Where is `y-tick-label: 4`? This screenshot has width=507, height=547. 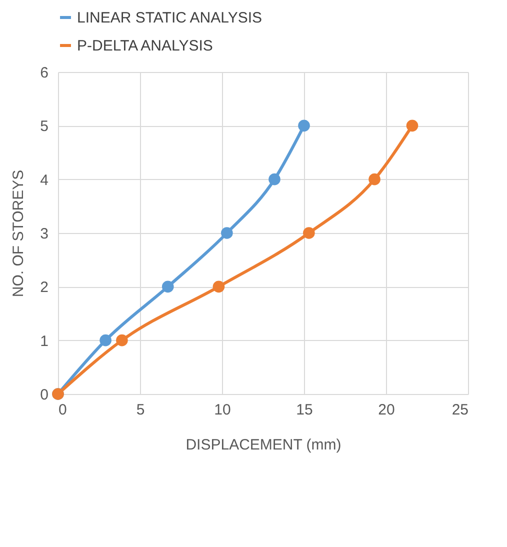 y-tick-label: 4 is located at coordinates (44, 180).